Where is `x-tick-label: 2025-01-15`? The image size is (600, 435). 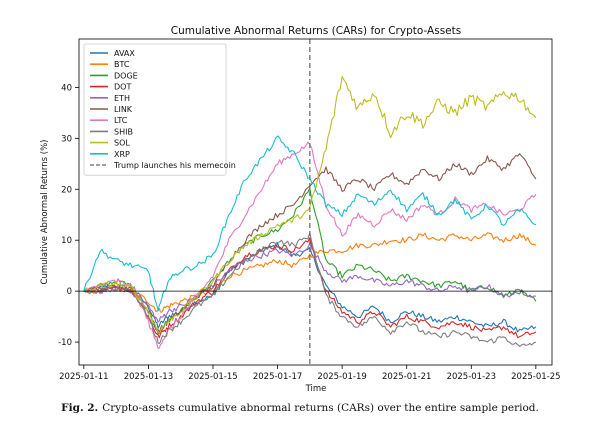
x-tick-label: 2025-01-15 is located at coordinates (212, 377).